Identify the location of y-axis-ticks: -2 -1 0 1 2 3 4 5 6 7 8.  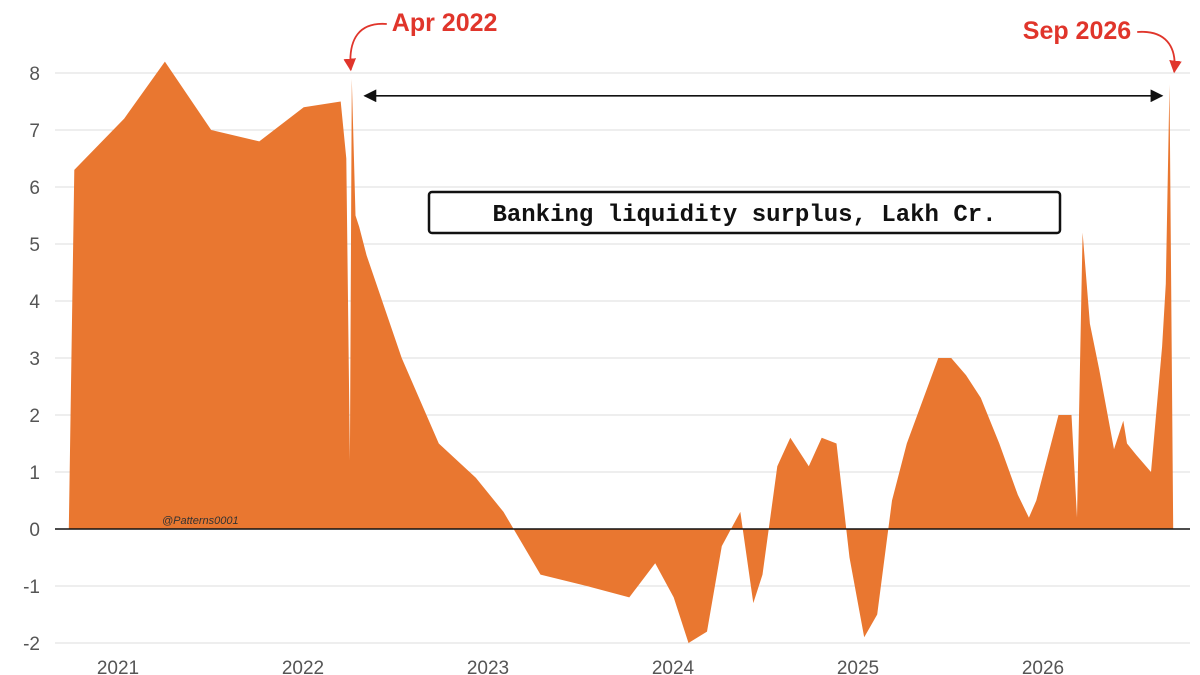
(31, 359).